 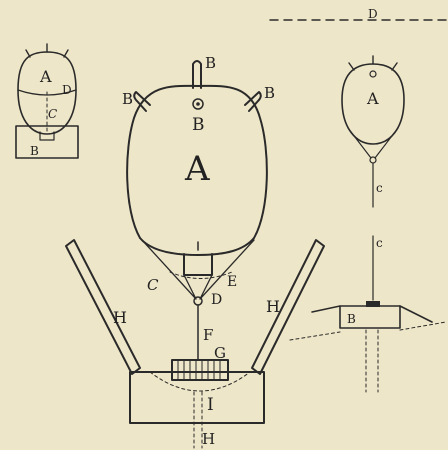 I want to click on label-main-A: A, so click(x=197, y=169).